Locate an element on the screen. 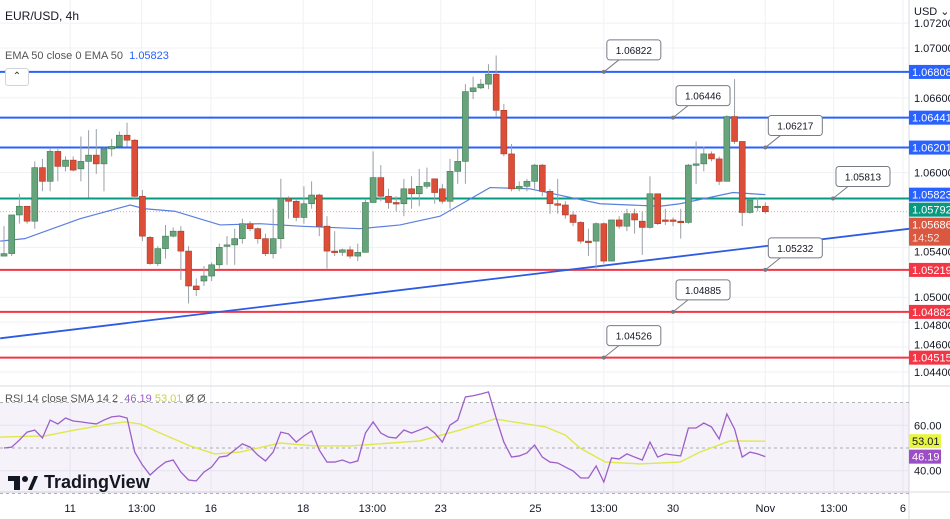 This screenshot has height=519, width=950. price-tick-label: 1.04800 is located at coordinates (932, 326).